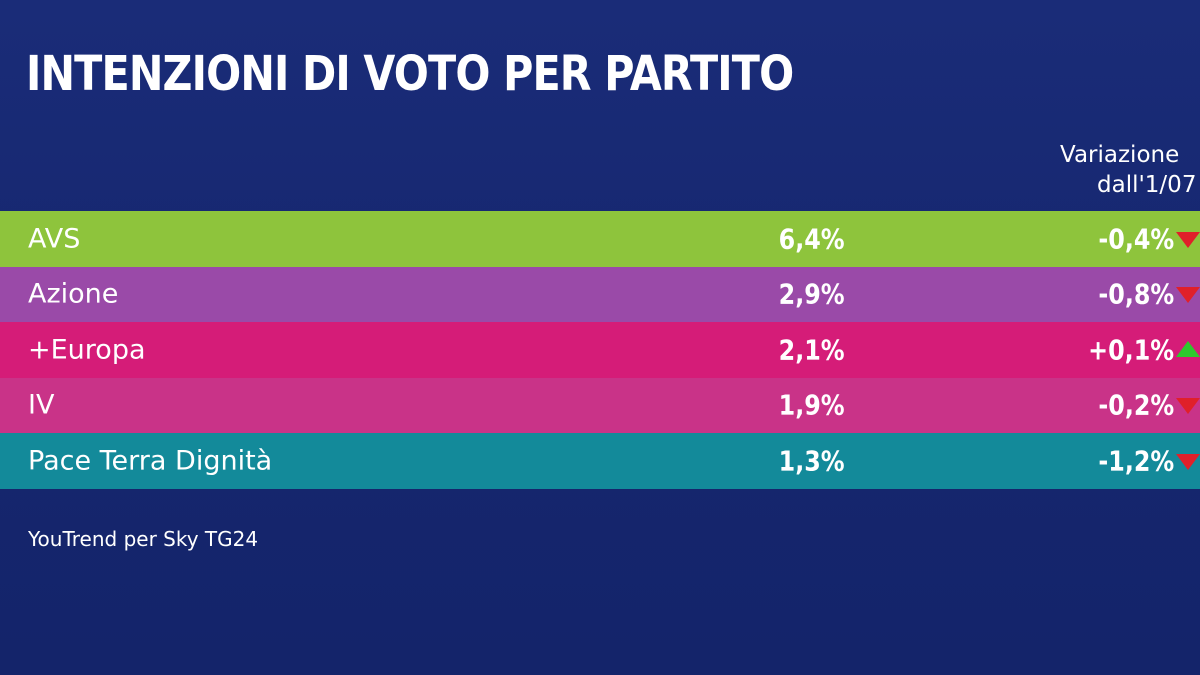 The height and width of the screenshot is (675, 1200). I want to click on table-row: +Europa 2,1% +0,1%, so click(600, 350).